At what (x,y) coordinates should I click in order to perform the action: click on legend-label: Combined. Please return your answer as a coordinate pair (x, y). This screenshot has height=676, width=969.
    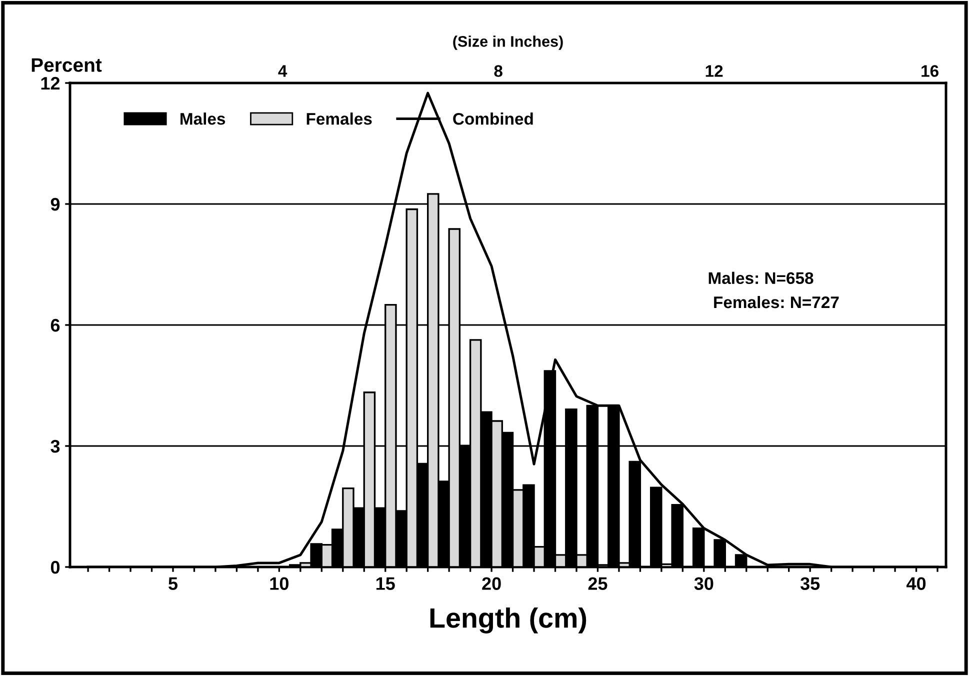
    Looking at the image, I should click on (493, 118).